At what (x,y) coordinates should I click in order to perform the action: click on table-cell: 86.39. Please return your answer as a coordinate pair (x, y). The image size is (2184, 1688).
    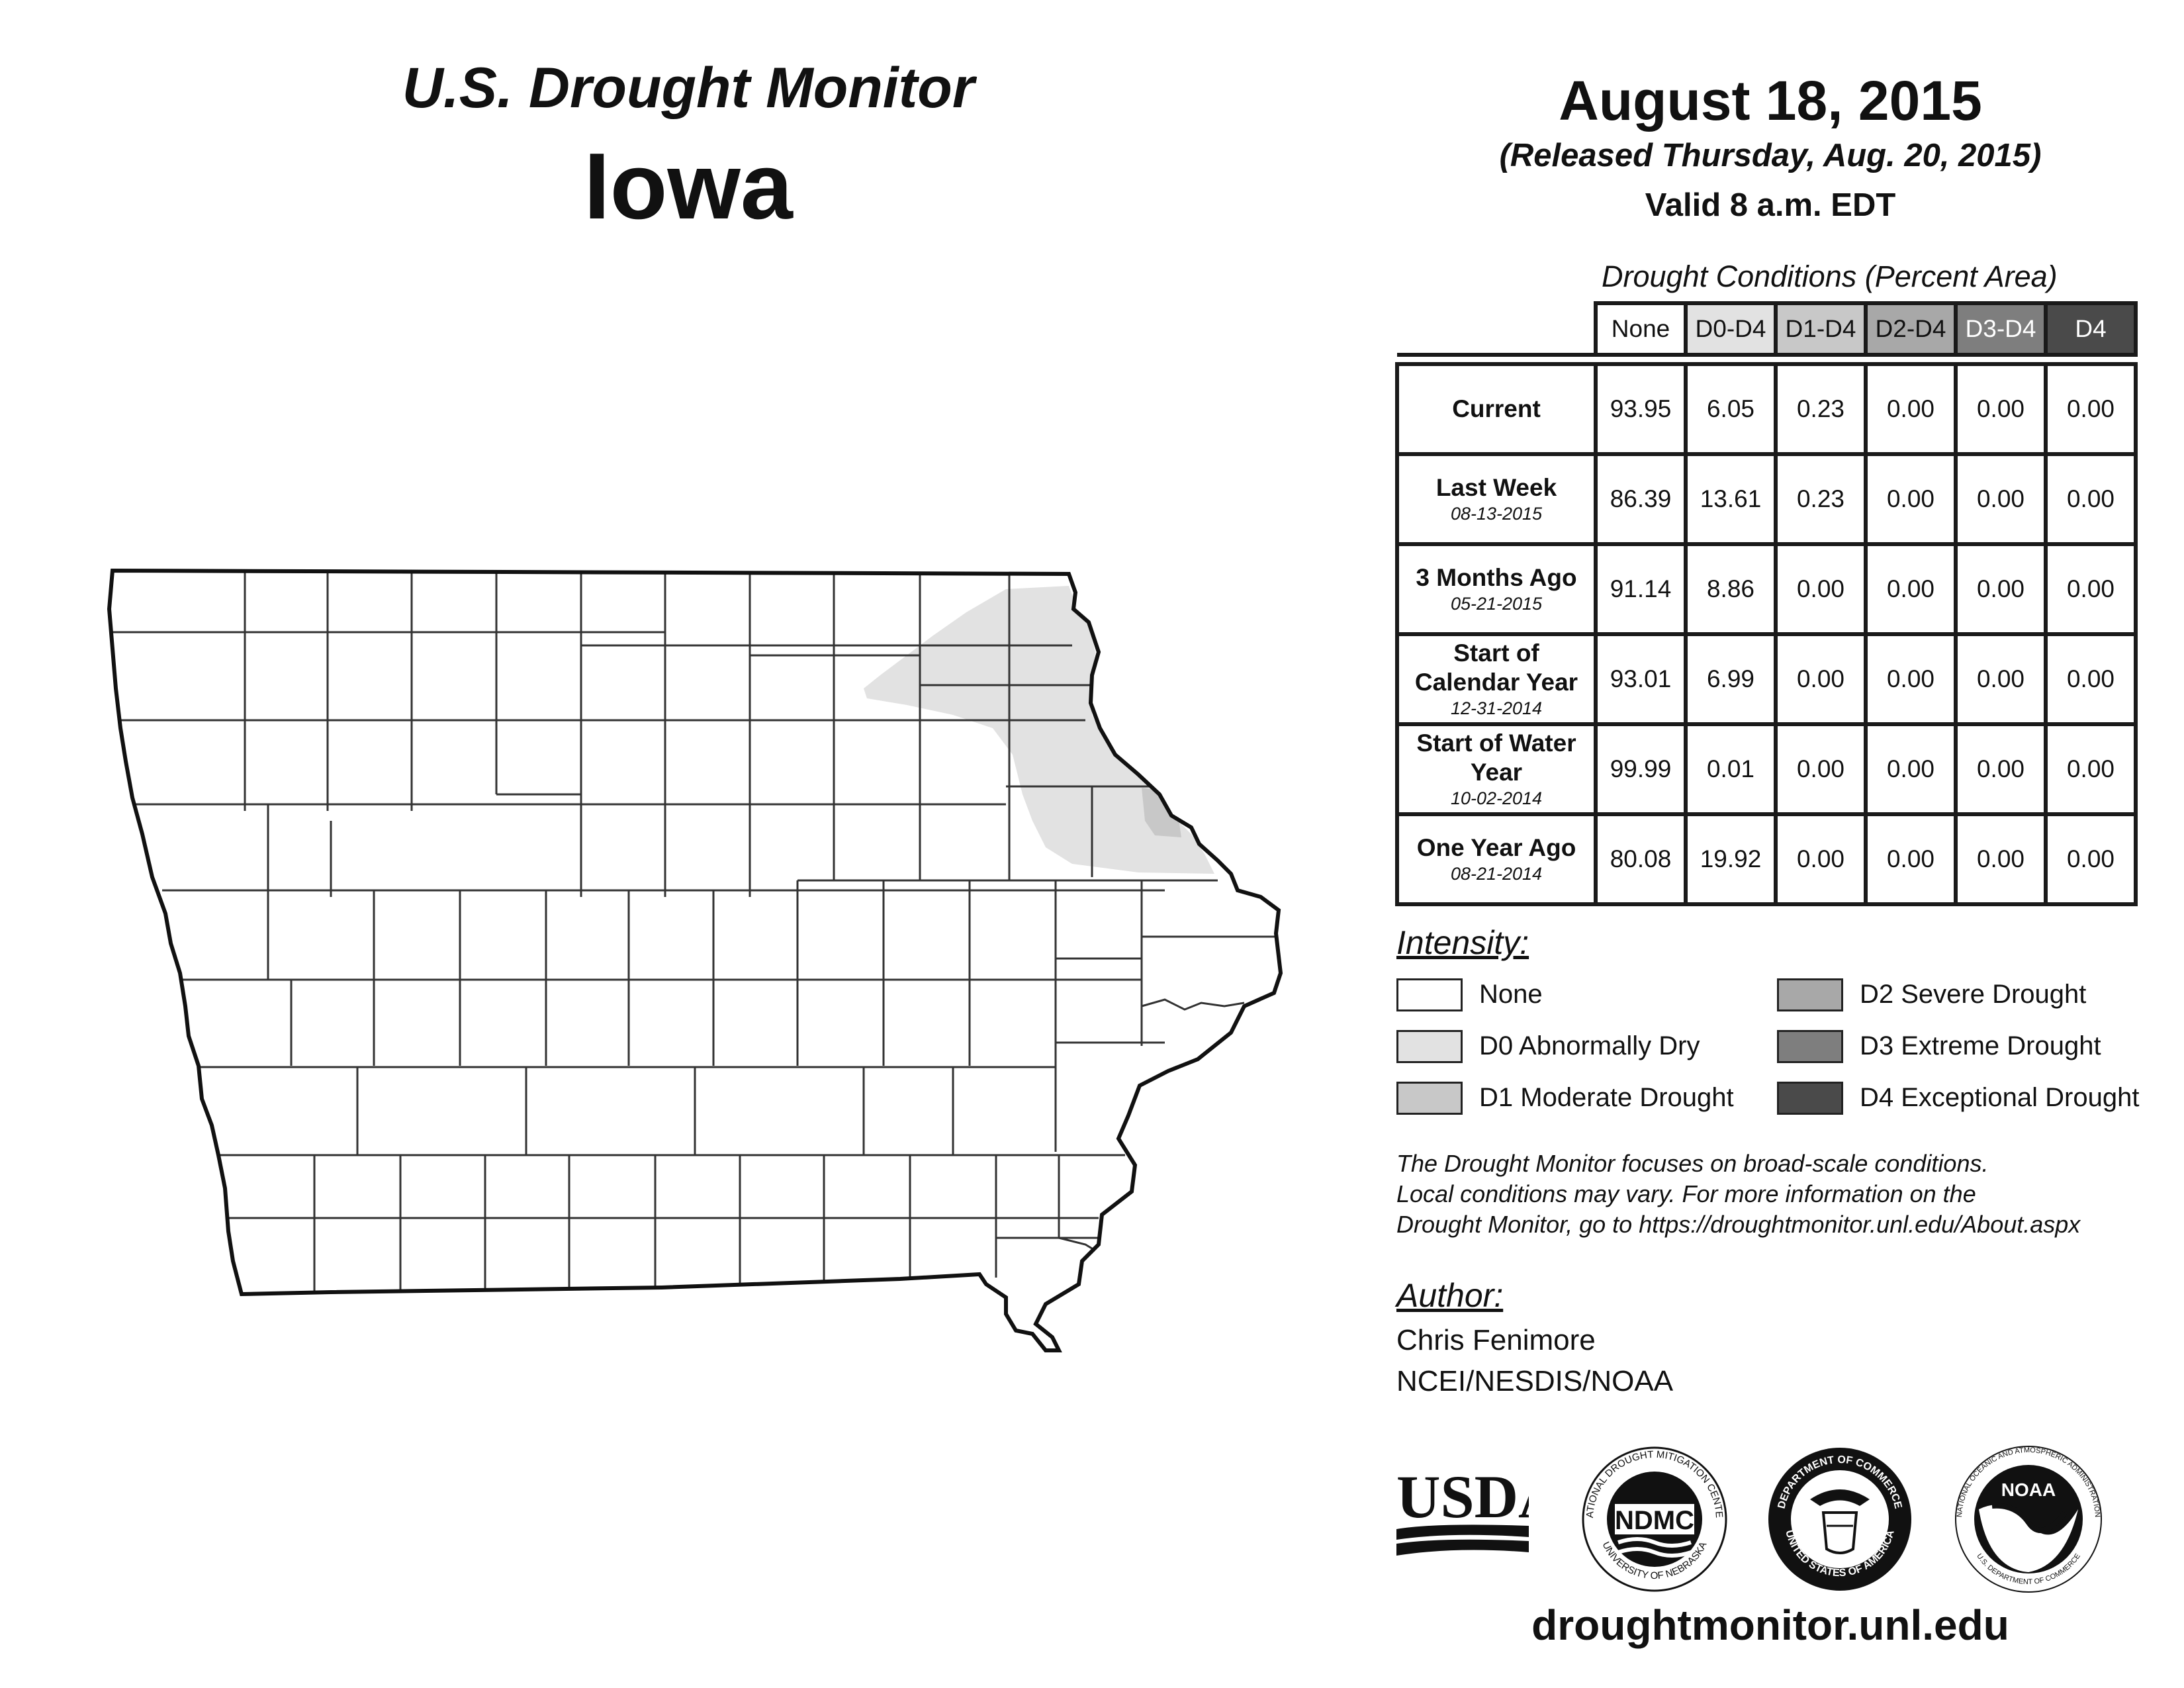
    Looking at the image, I should click on (1641, 499).